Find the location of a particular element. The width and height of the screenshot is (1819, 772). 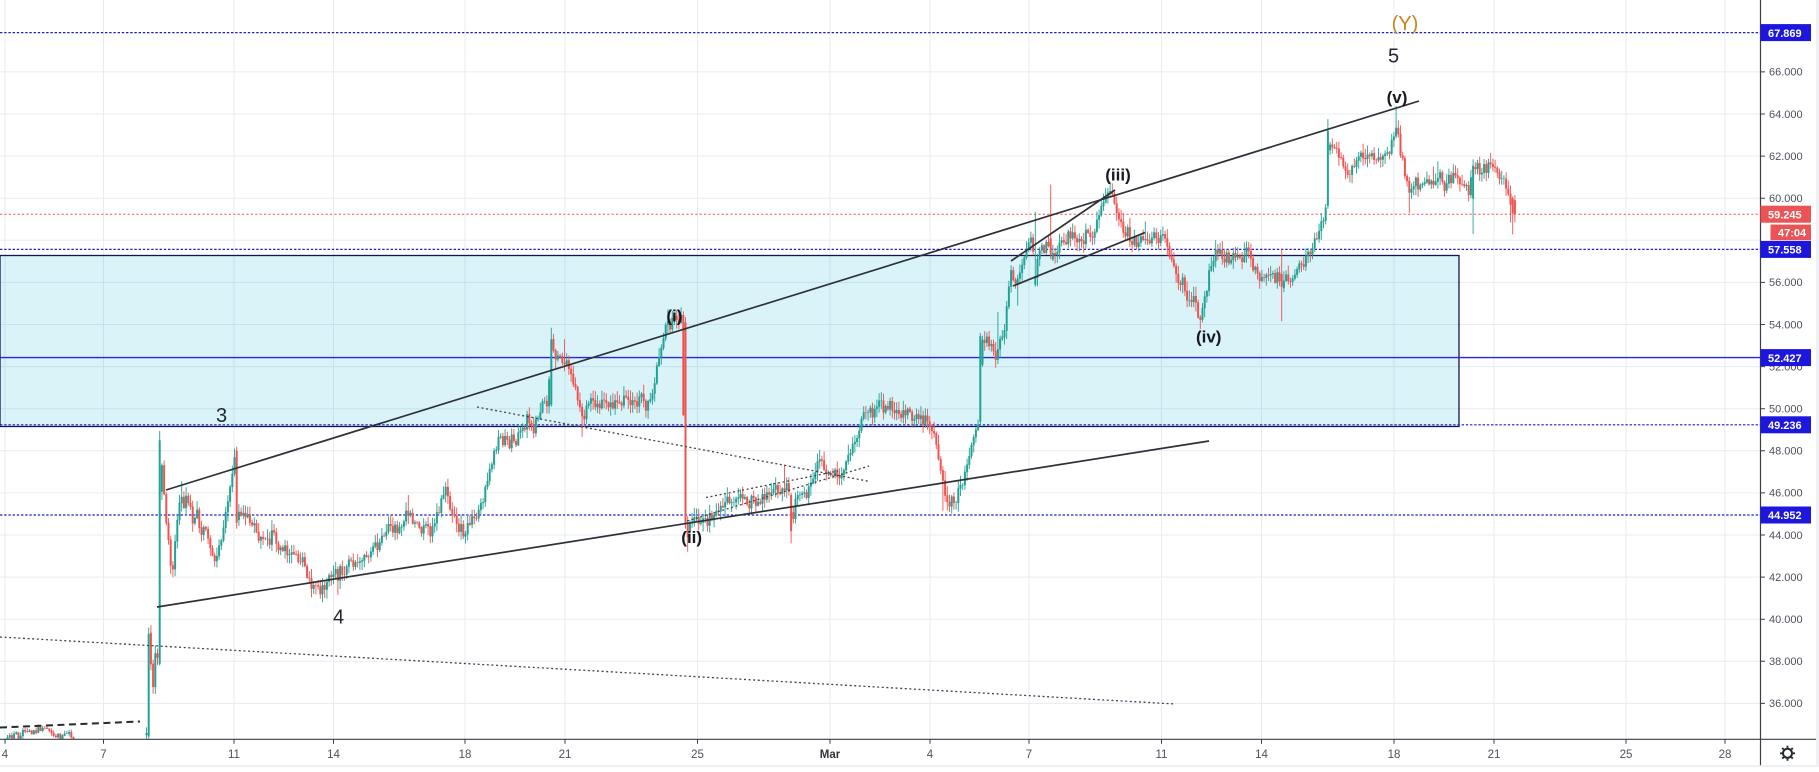

svg-text: 59.245 is located at coordinates (1785, 215).